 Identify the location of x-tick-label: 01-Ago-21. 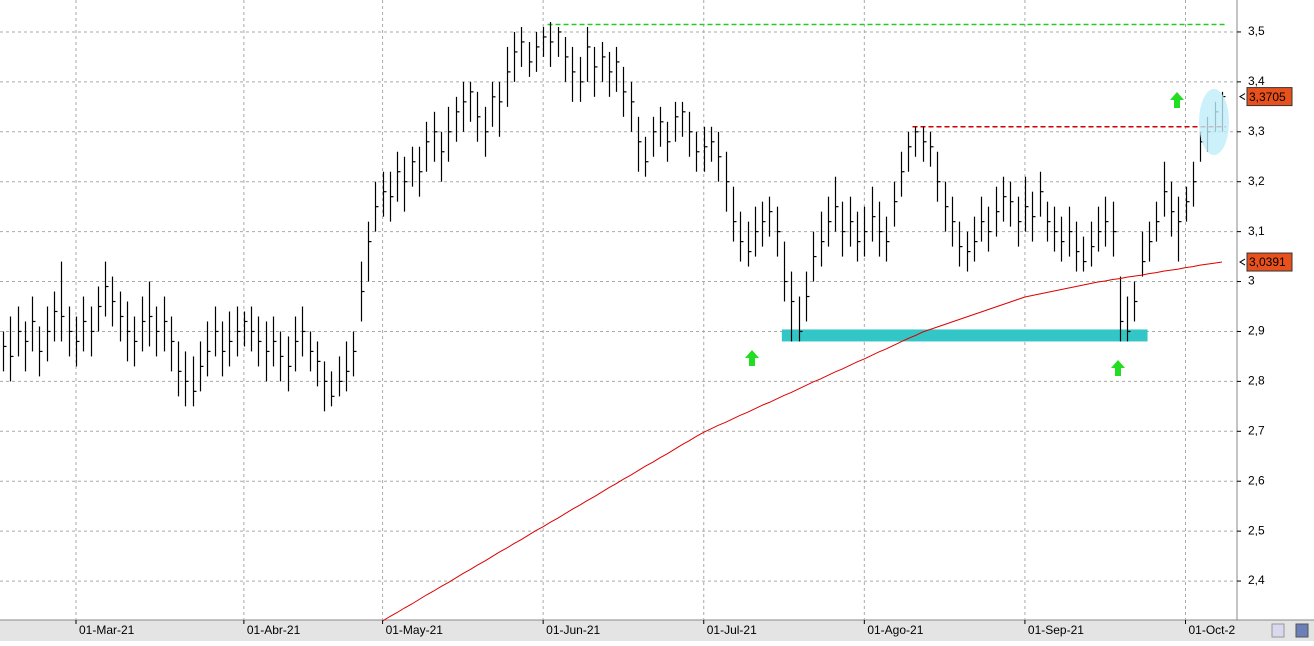
(895, 630).